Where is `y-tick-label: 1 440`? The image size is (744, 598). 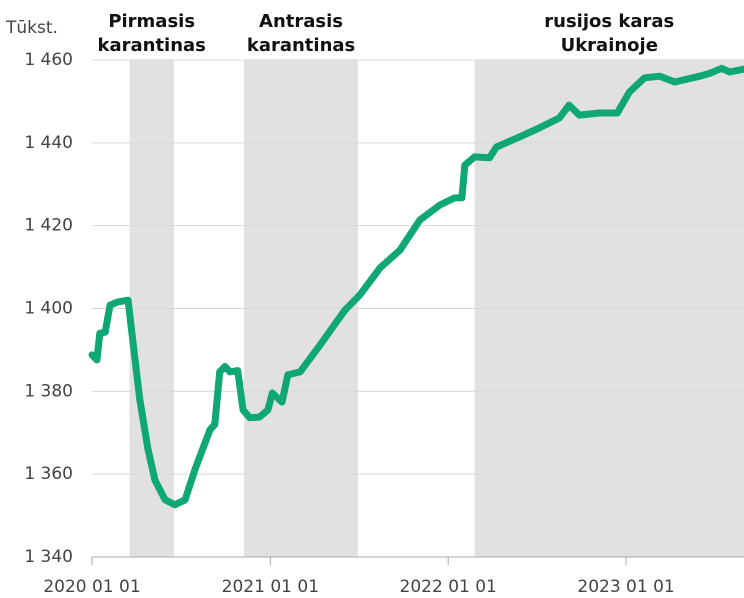 y-tick-label: 1 440 is located at coordinates (48, 143).